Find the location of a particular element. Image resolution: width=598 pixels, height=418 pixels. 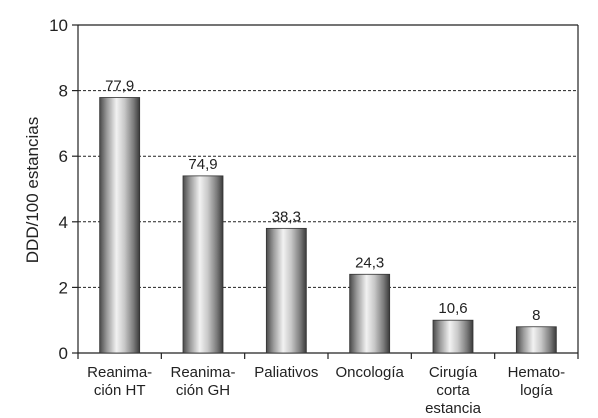

y-tick-label: 4 is located at coordinates (63, 222).